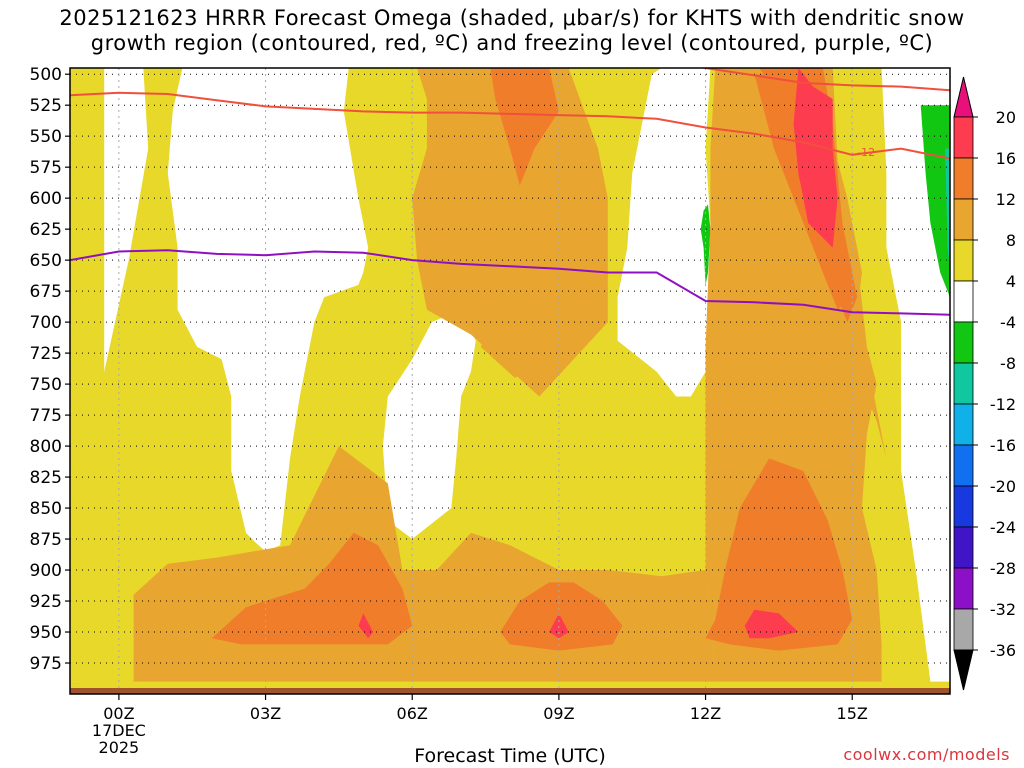  What do you see at coordinates (852, 713) in the screenshot?
I see `x-tick-label-15Z: 15Z` at bounding box center [852, 713].